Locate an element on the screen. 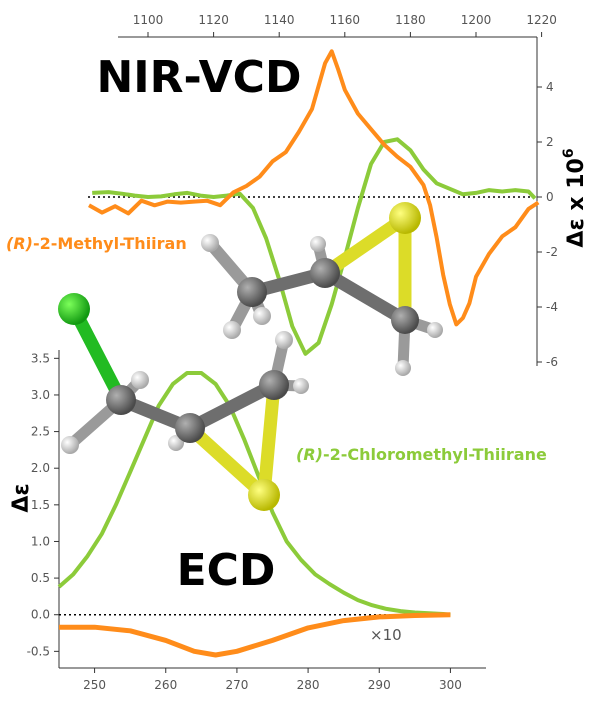  ecd-y-tick-label: 0.5 is located at coordinates (40, 578).